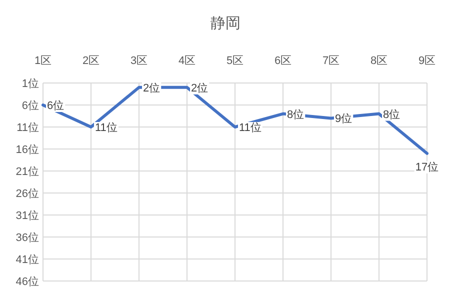 The image size is (451, 302). What do you see at coordinates (27, 172) in the screenshot?
I see `y-tick-label: 21位` at bounding box center [27, 172].